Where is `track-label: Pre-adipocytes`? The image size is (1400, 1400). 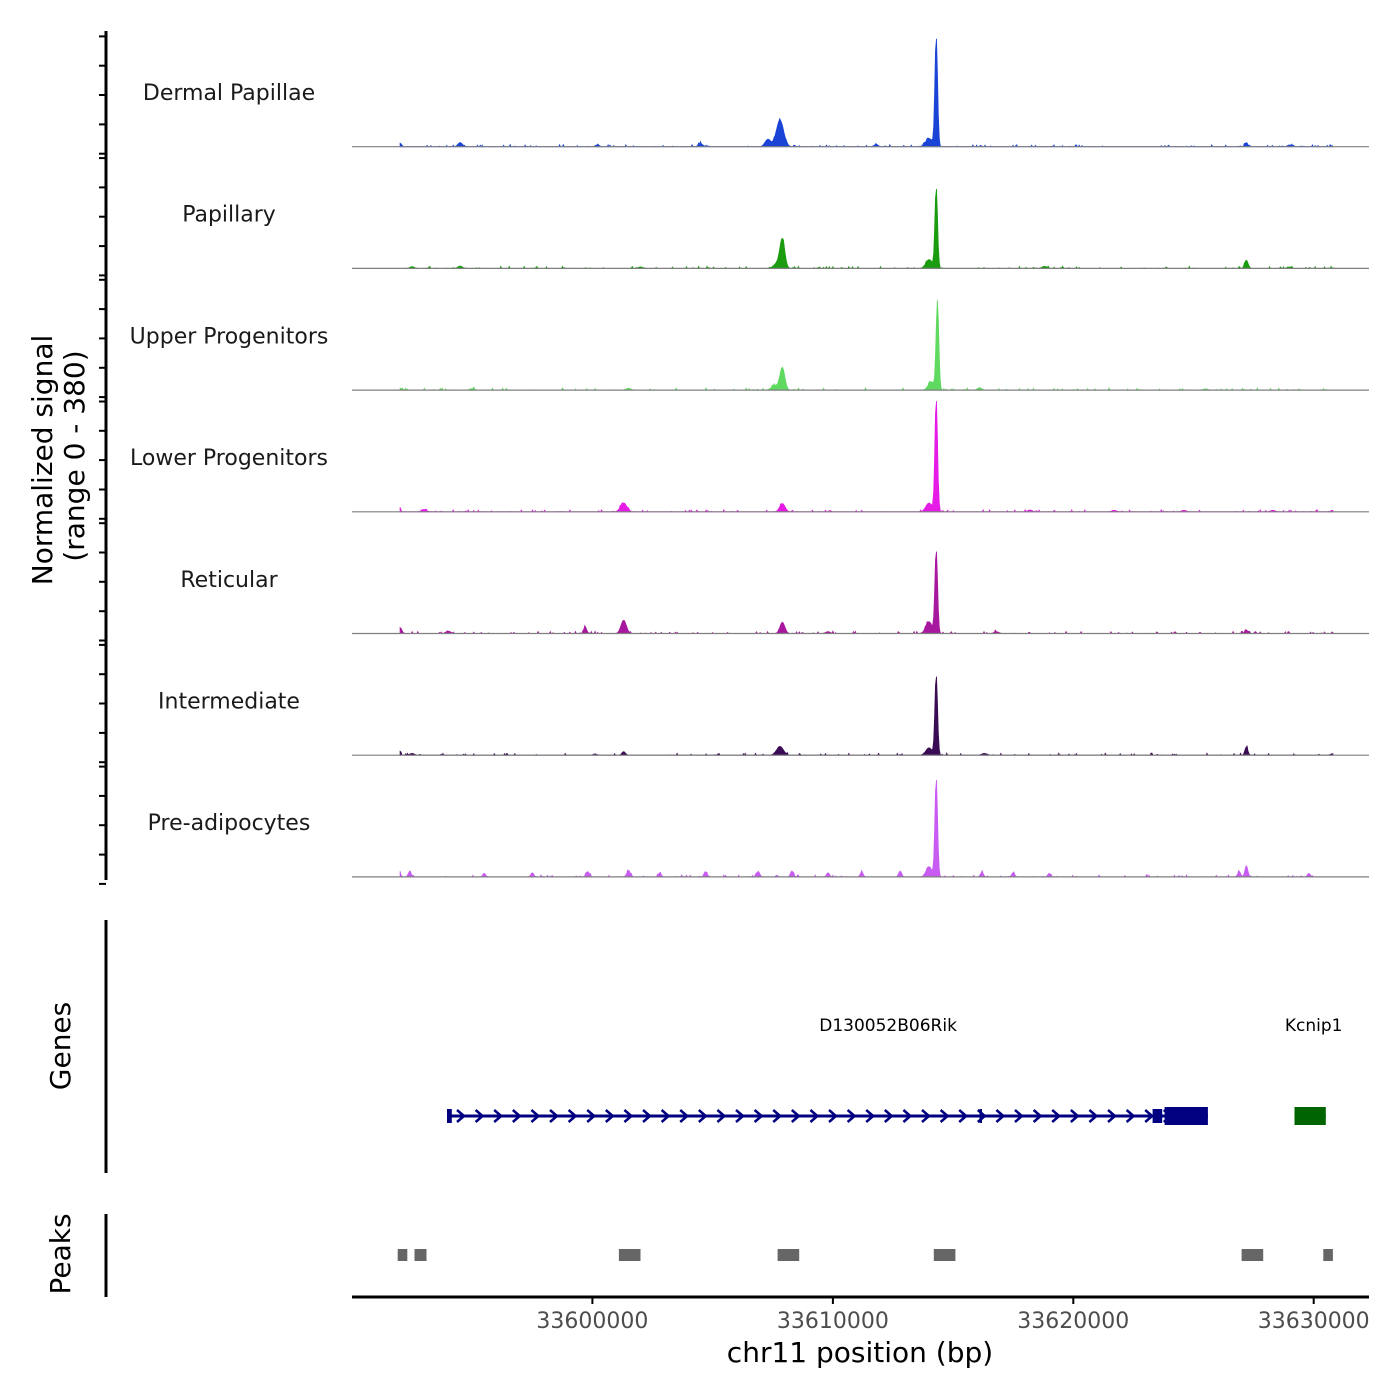 track-label: Pre-adipocytes is located at coordinates (229, 823).